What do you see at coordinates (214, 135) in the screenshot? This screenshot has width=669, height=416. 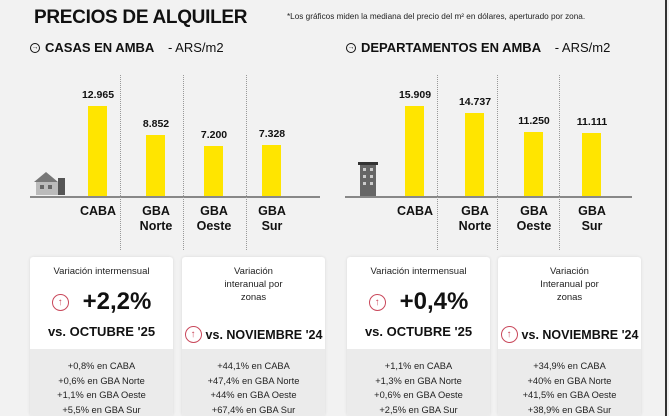 I see `data-label: 7.200` at bounding box center [214, 135].